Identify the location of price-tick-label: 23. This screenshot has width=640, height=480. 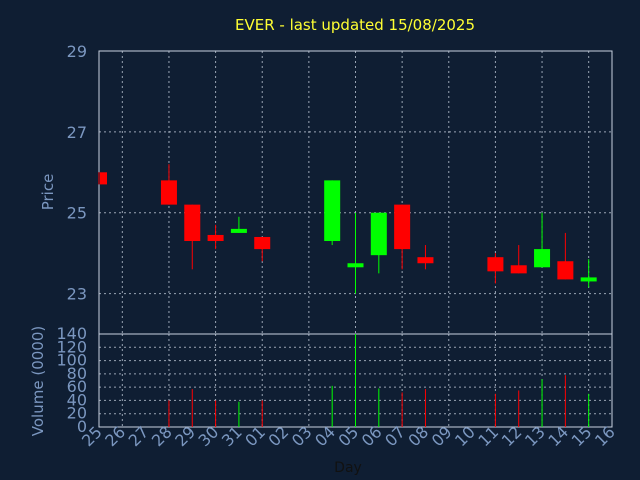
(77, 294).